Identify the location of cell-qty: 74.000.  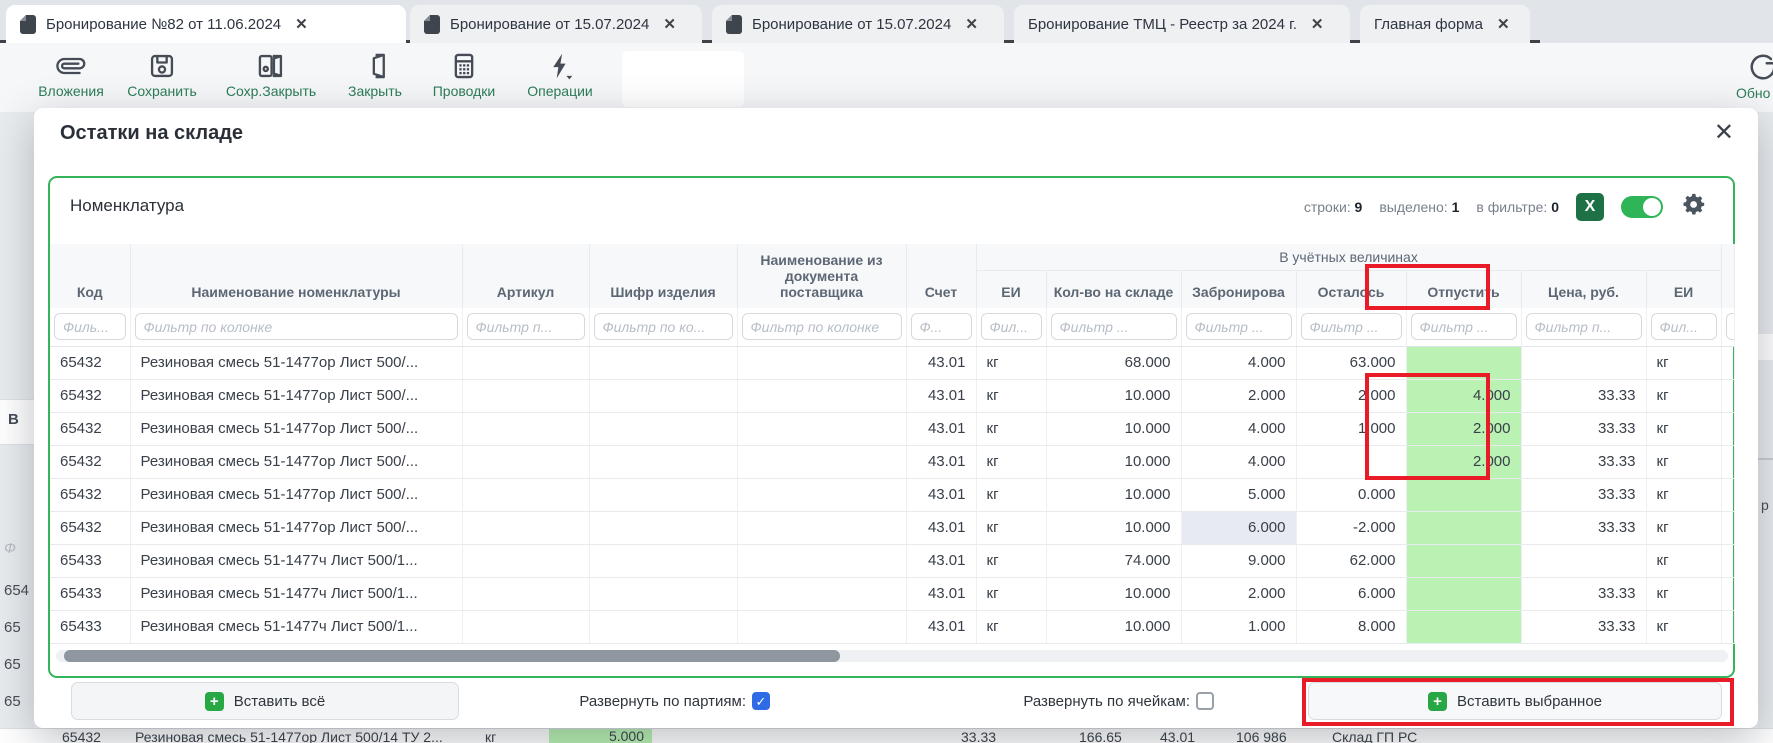
(1114, 561).